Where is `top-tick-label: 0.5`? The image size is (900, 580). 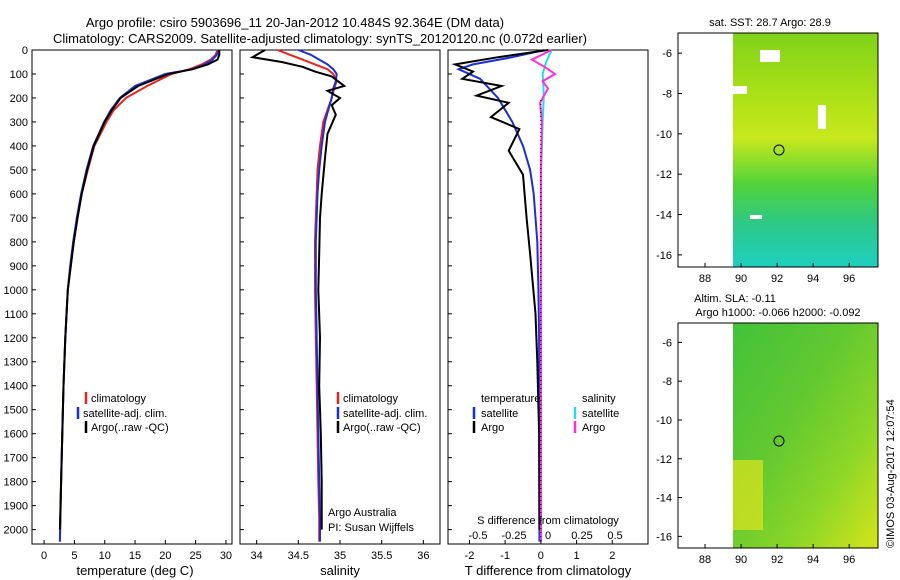
top-tick-label: 0.5 is located at coordinates (614, 536).